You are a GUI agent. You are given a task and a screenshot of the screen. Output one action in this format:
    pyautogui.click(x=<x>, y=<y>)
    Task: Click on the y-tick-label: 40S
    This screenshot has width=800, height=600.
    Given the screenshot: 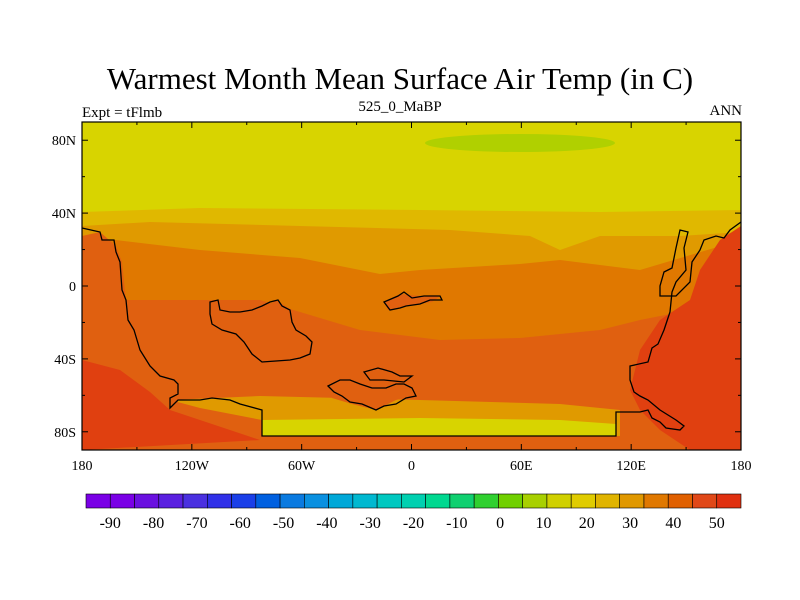 What is the action you would take?
    pyautogui.click(x=65, y=360)
    